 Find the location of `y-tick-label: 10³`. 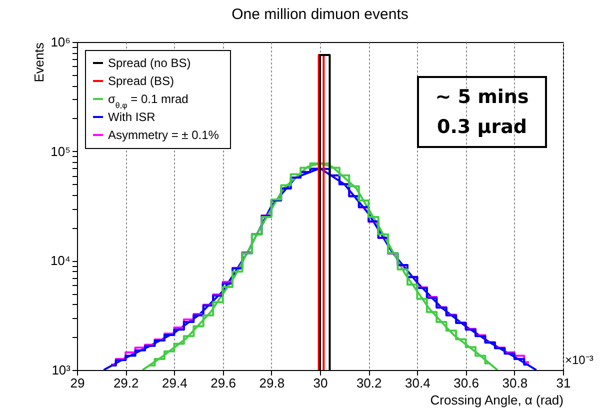

y-tick-label: 10³ is located at coordinates (62, 370).